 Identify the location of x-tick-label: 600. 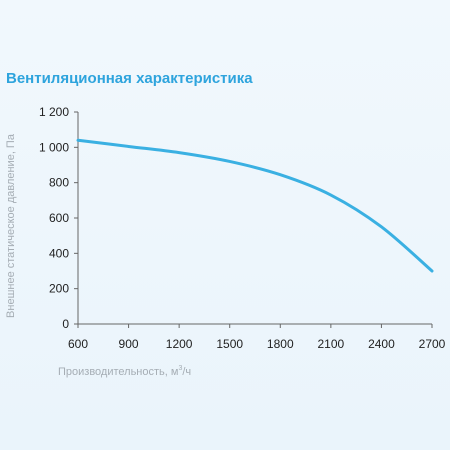
(78, 344).